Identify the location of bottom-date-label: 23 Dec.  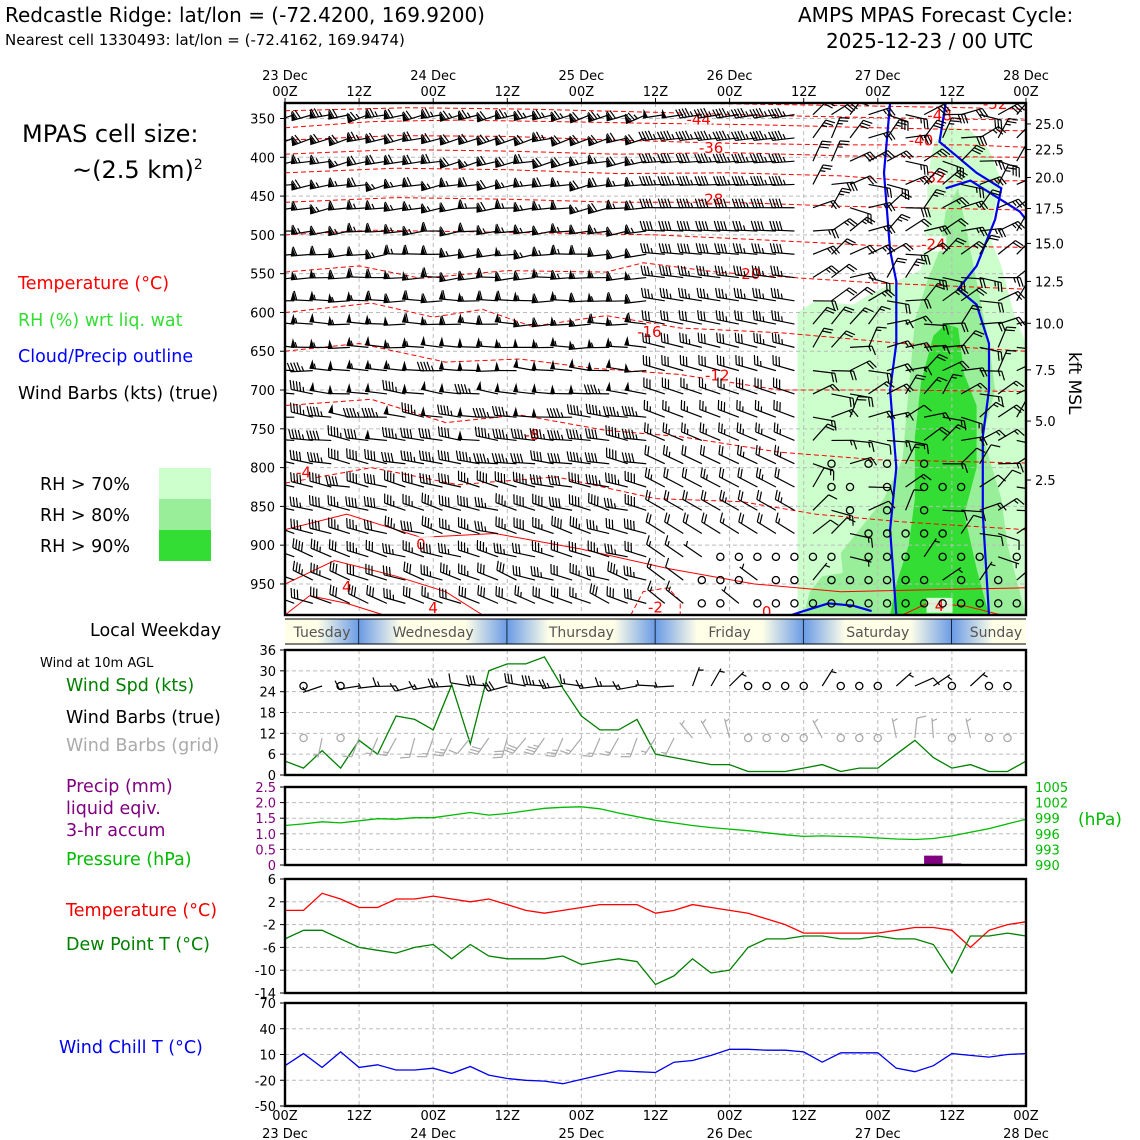
(285, 1133).